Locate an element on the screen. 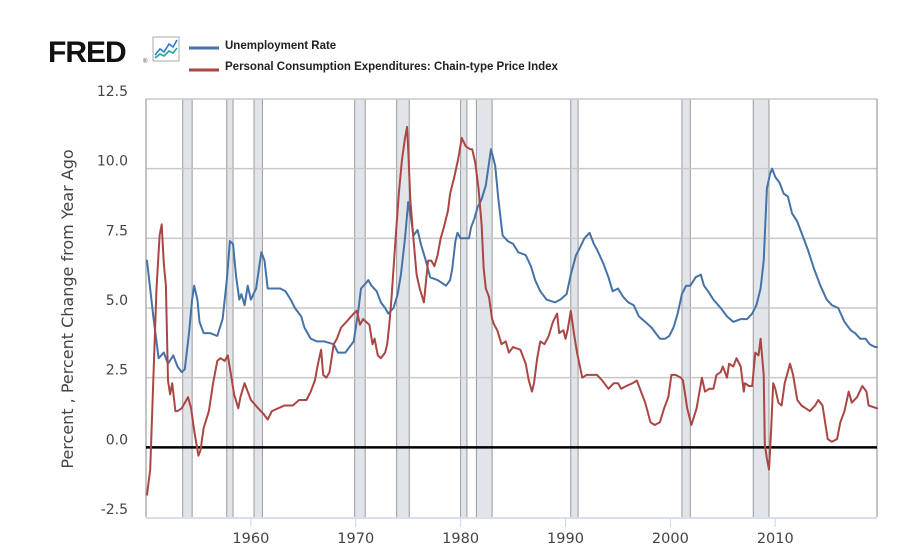  legend-item-unemployment: Unemployment Rate is located at coordinates (262, 46).